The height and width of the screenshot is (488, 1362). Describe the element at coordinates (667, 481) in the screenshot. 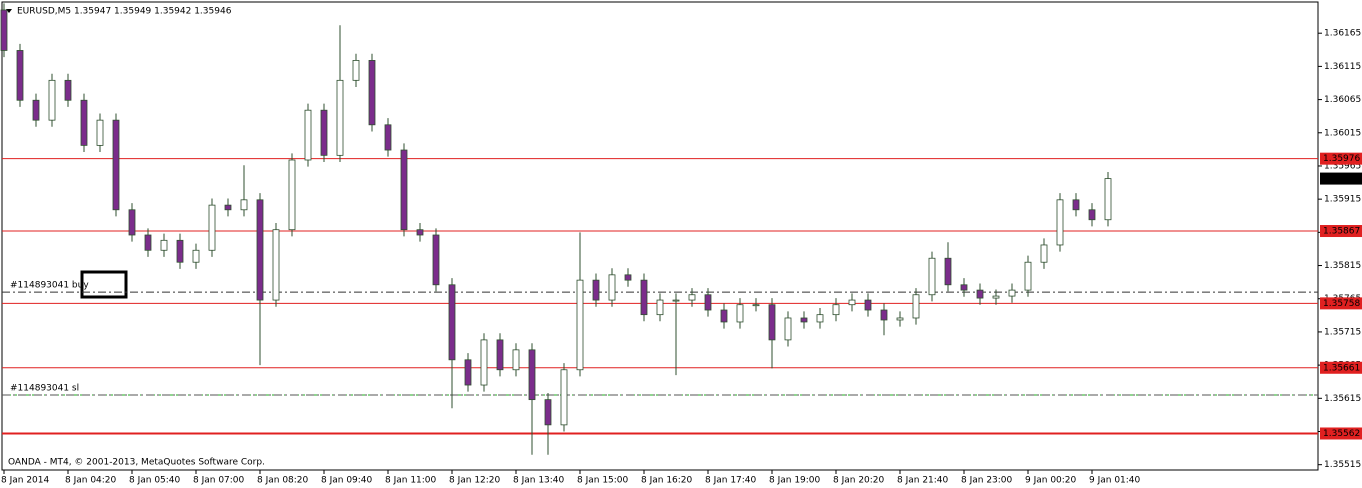

I see `x-tick-label: 8 Jan 16:20` at that location.